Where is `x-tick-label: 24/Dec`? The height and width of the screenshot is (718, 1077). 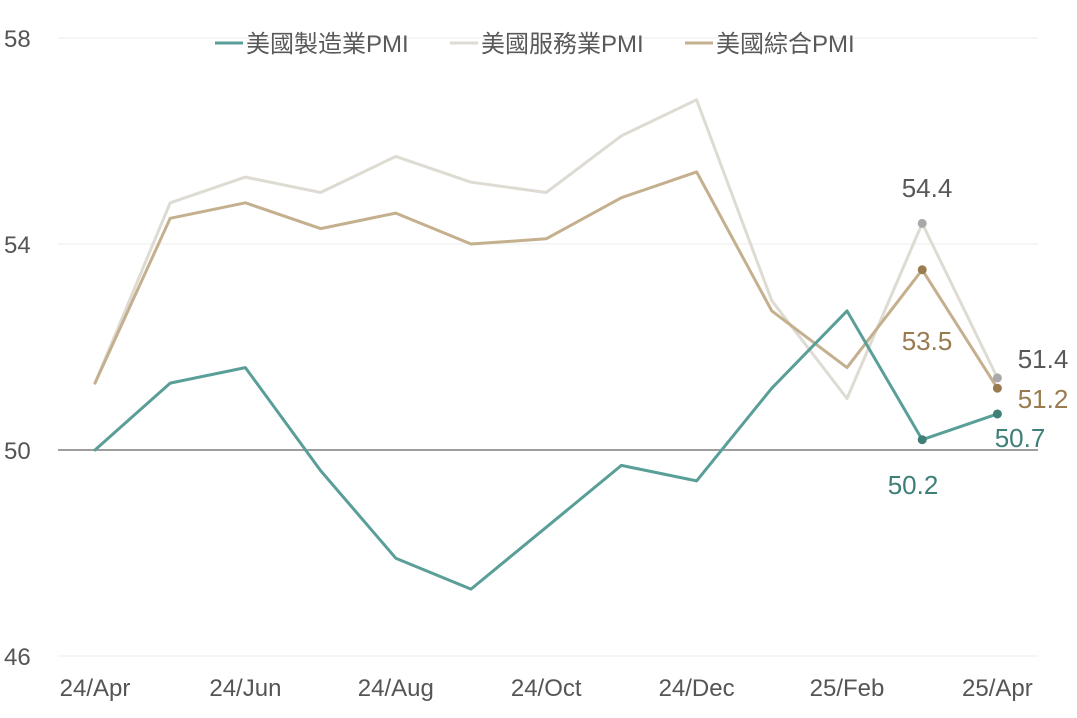
x-tick-label: 24/Dec is located at coordinates (697, 688).